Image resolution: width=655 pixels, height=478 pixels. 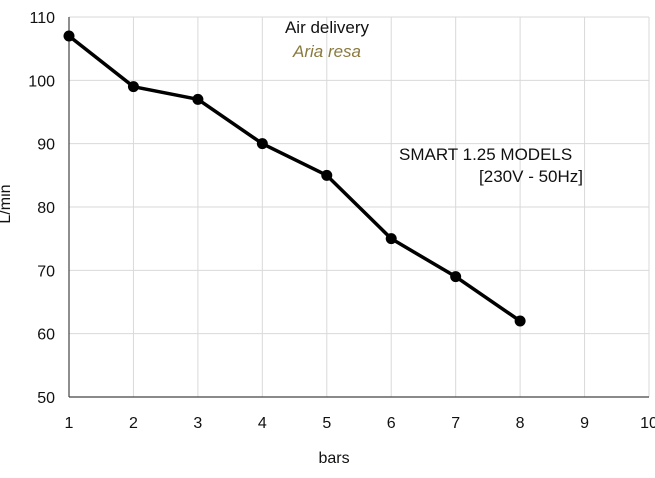 I want to click on x-tick-label-6: 6, so click(x=391, y=423).